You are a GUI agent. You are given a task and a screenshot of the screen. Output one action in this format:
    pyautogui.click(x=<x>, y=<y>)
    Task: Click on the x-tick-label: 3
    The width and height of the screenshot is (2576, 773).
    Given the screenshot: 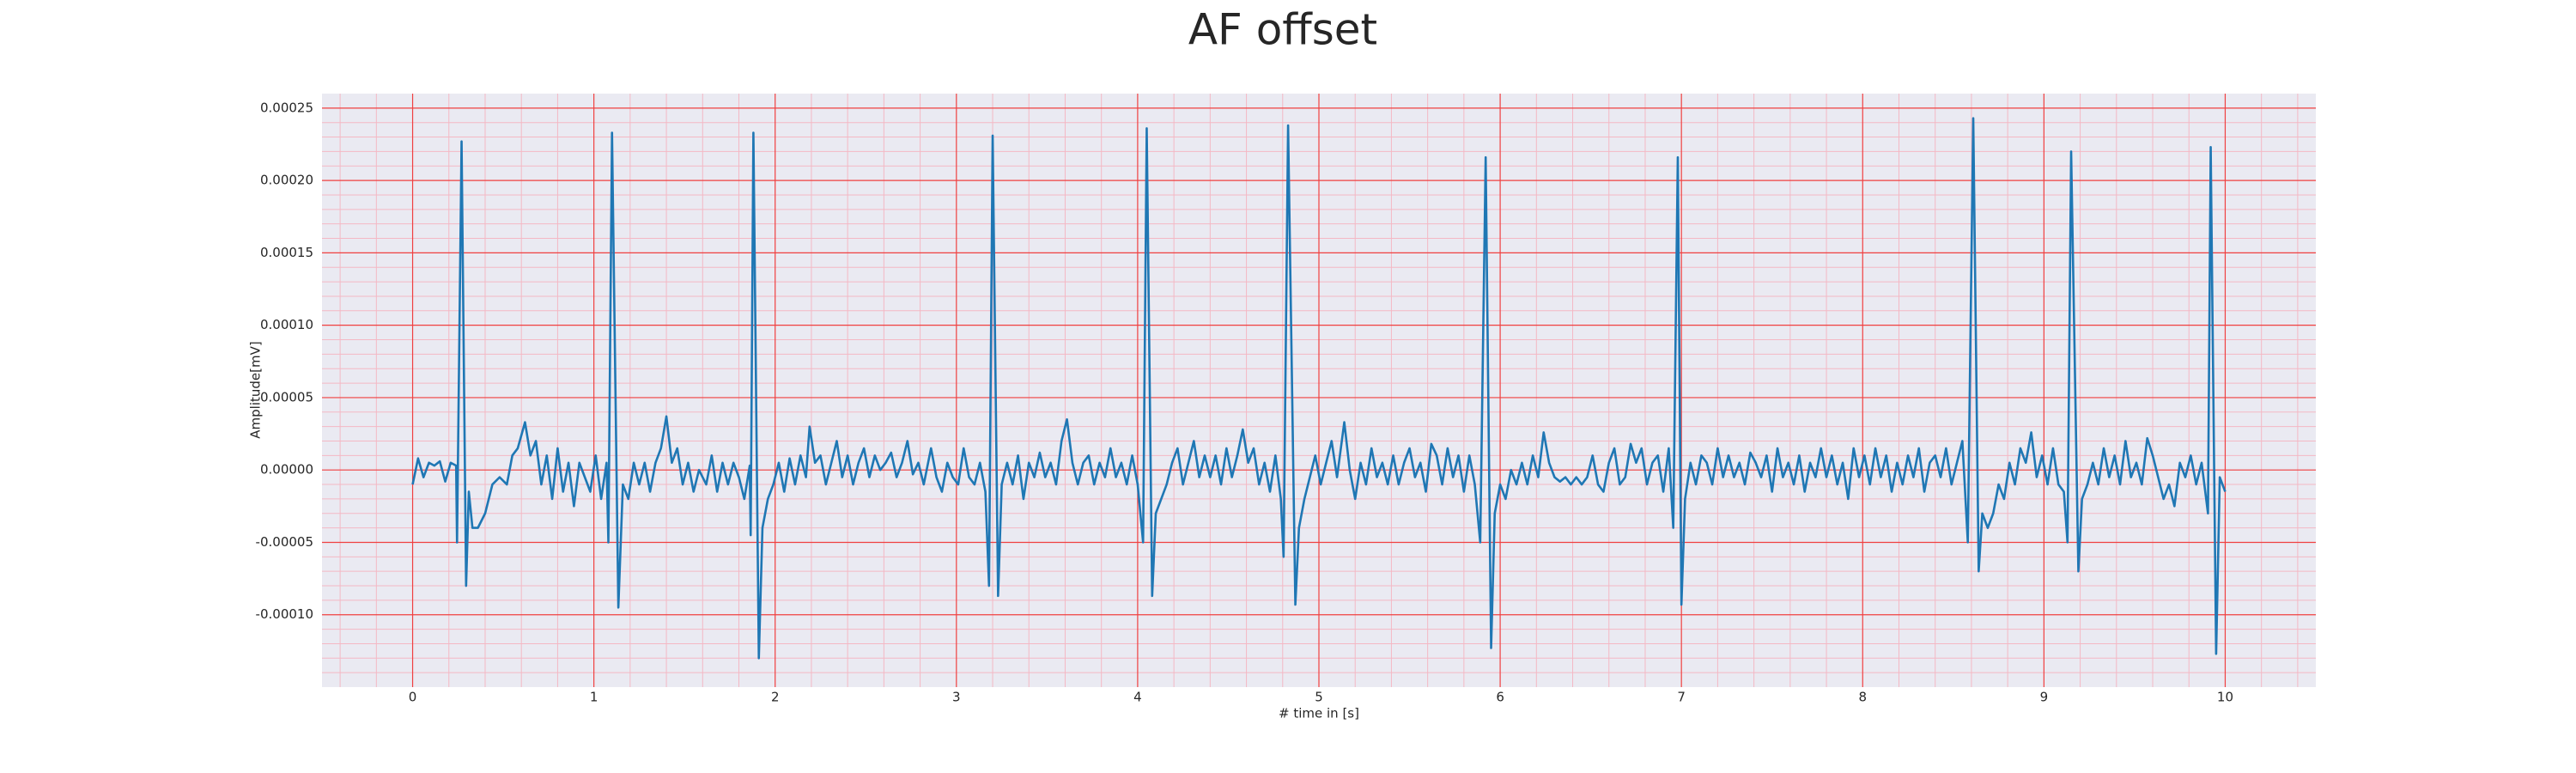 What is the action you would take?
    pyautogui.click(x=957, y=697)
    